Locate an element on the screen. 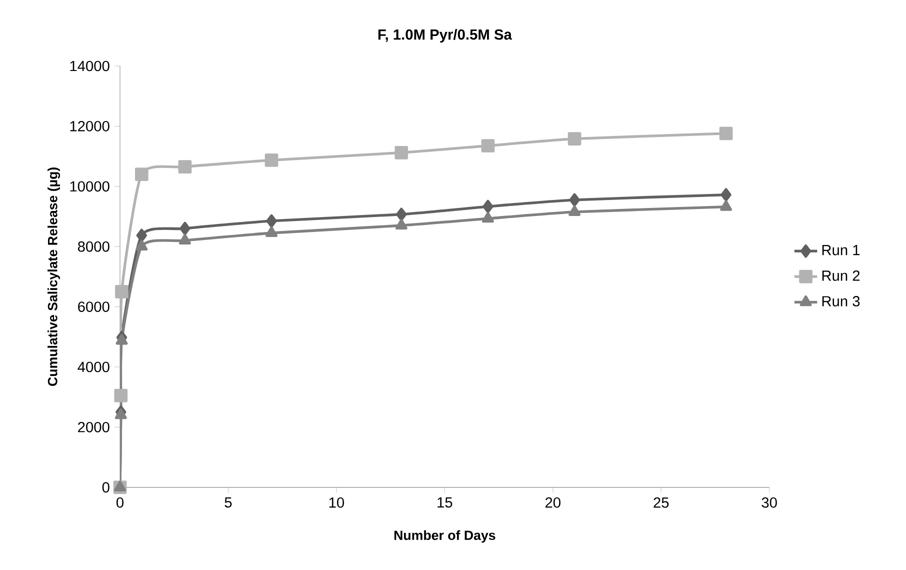 The width and height of the screenshot is (906, 570). y-tick-label: 0 is located at coordinates (106, 487).